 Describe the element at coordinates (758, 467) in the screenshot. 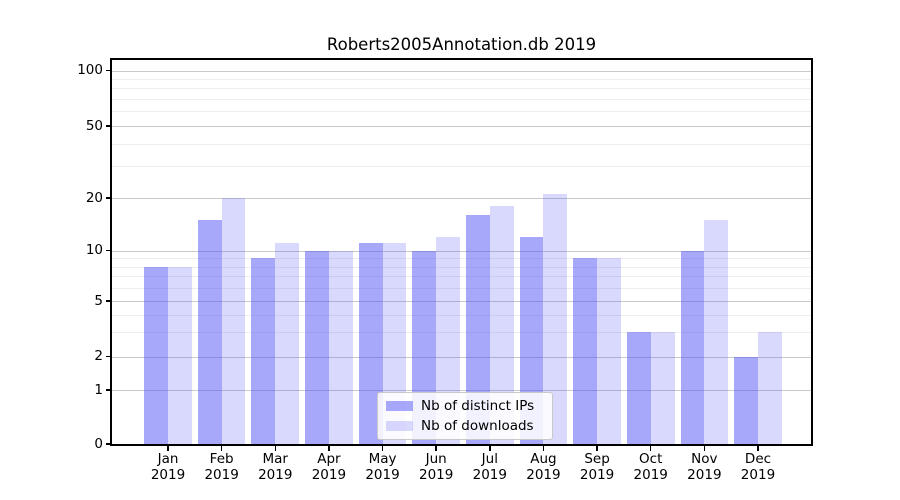

I see `x-tick-label: Dec 2019` at that location.